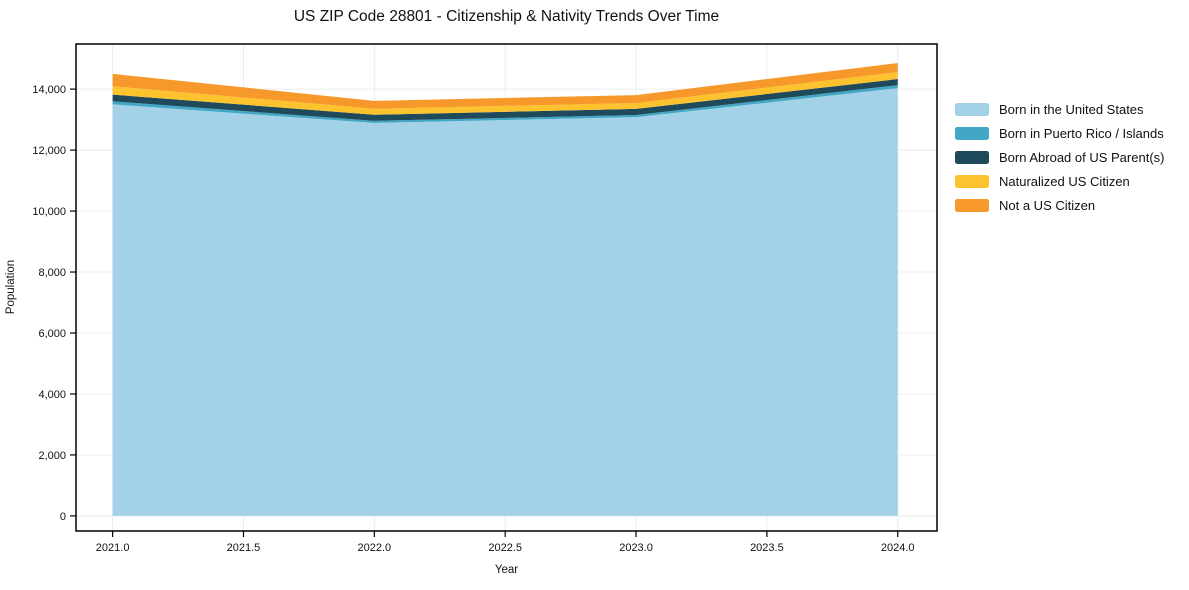 The width and height of the screenshot is (1189, 590). I want to click on y-tick-label: 0, so click(63, 517).